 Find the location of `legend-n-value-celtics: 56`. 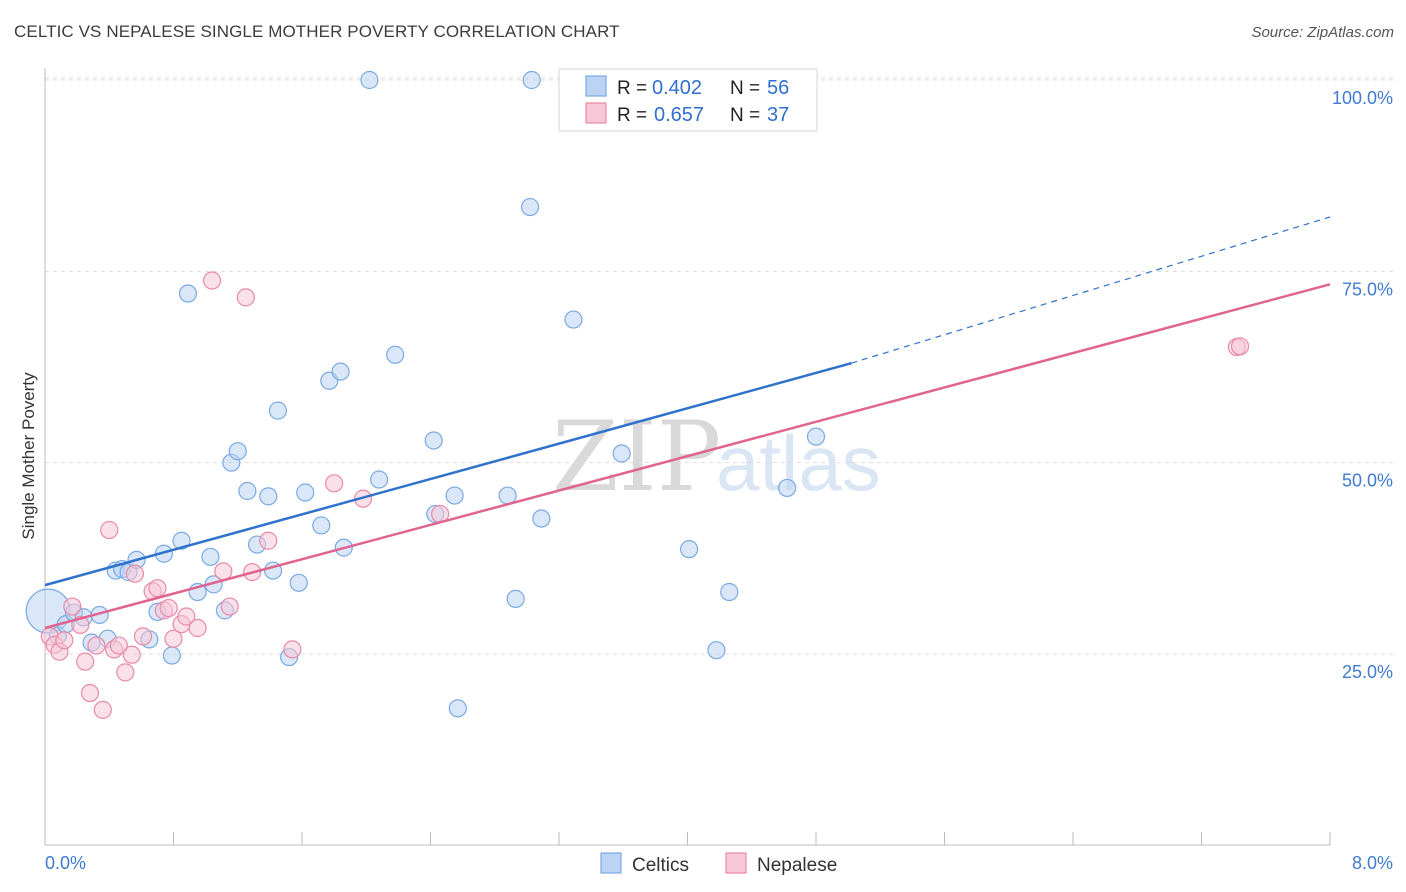

legend-n-value-celtics: 56 is located at coordinates (778, 88).